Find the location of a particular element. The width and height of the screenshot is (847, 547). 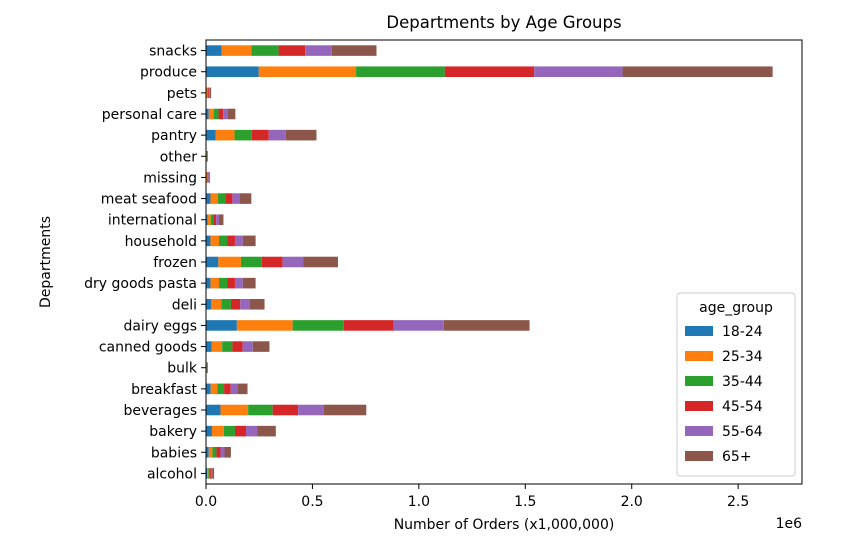

x-axis-label: Number of Orders (x1,000,000) is located at coordinates (504, 525).